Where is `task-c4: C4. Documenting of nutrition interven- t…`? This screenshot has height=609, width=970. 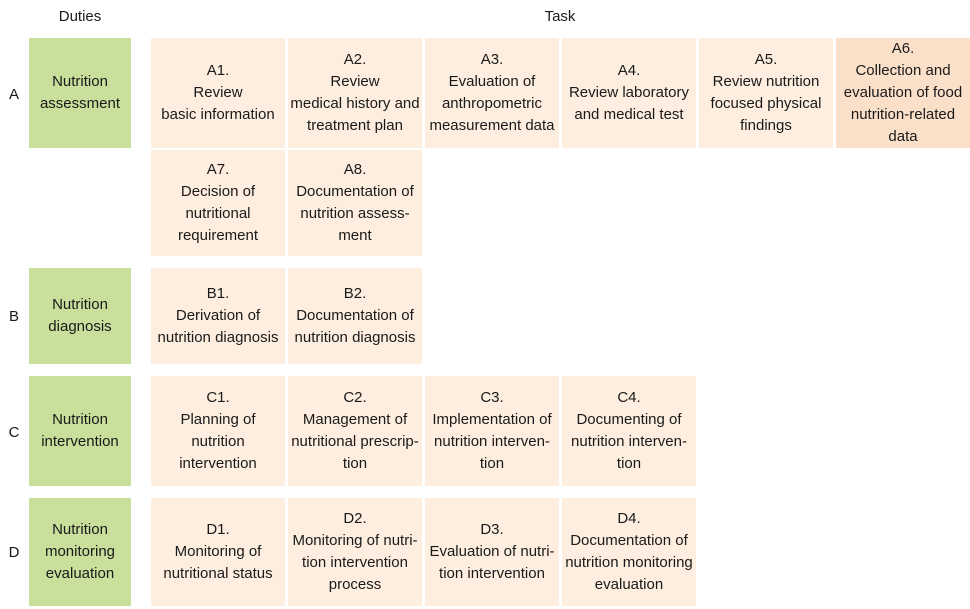 task-c4: C4. Documenting of nutrition interven- t… is located at coordinates (629, 431).